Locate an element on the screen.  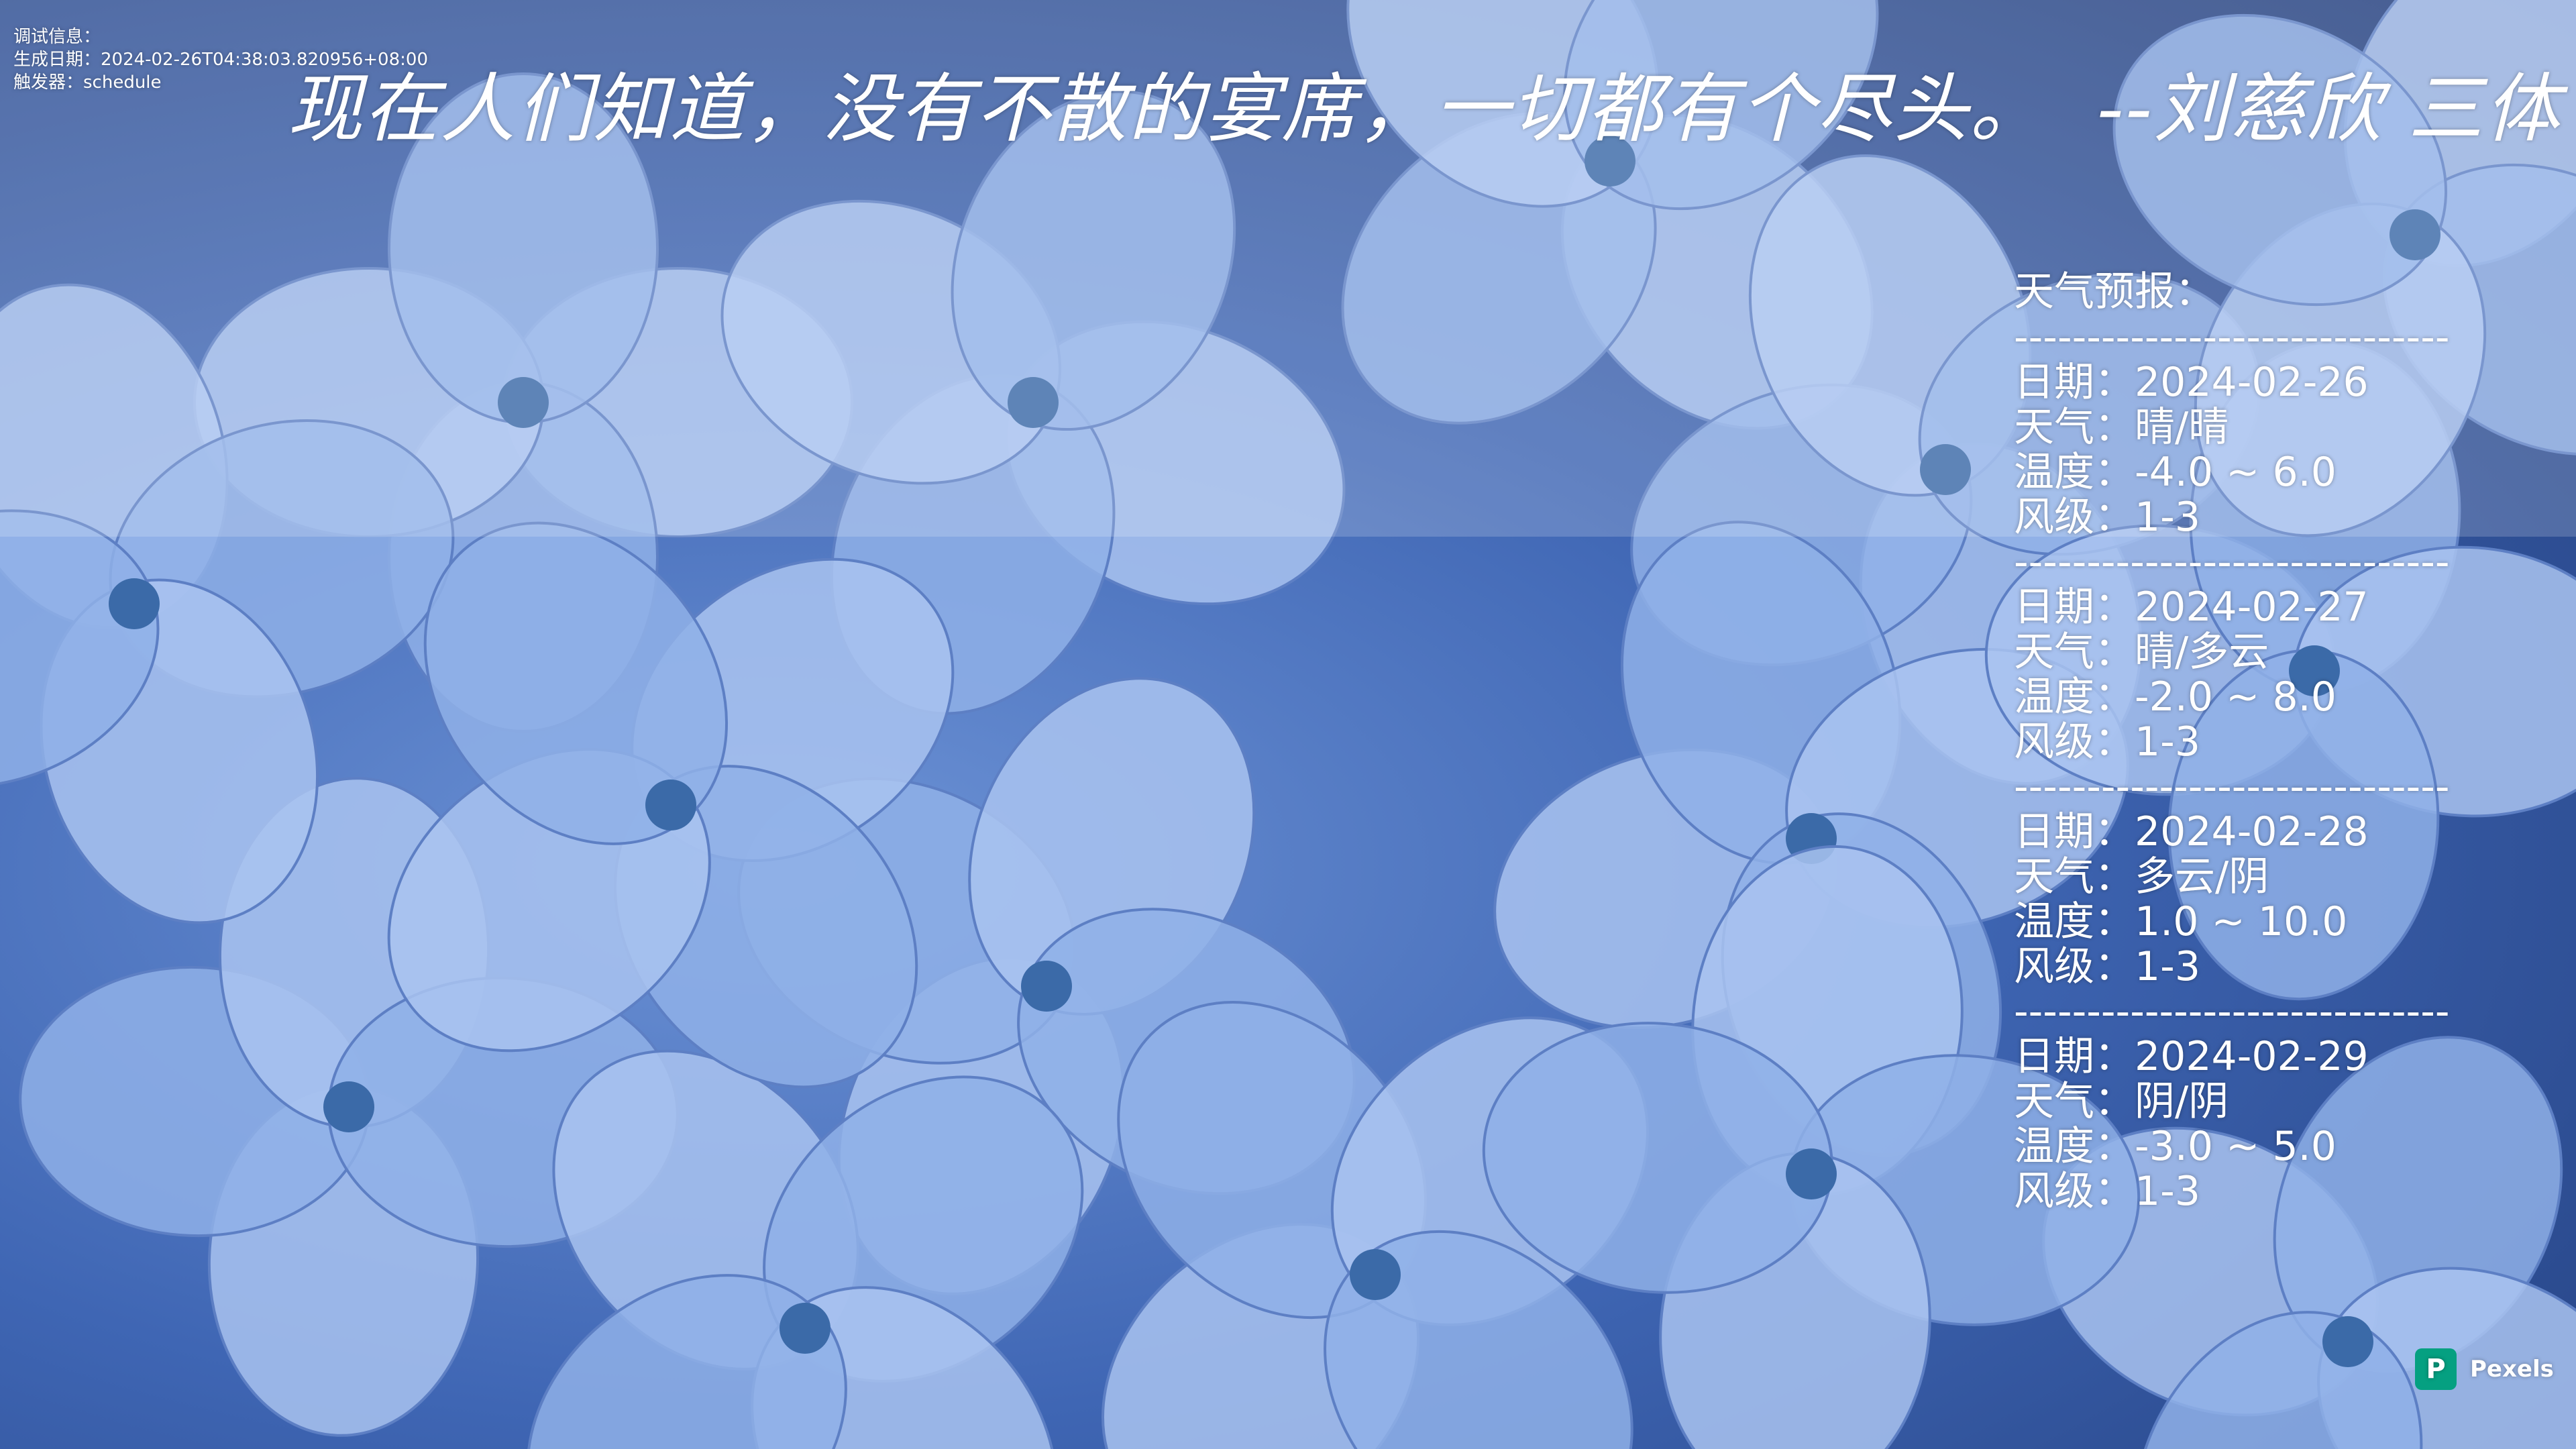
forecast-temperature: 温度：-2.0 ~ 8.0 is located at coordinates (2175, 697).